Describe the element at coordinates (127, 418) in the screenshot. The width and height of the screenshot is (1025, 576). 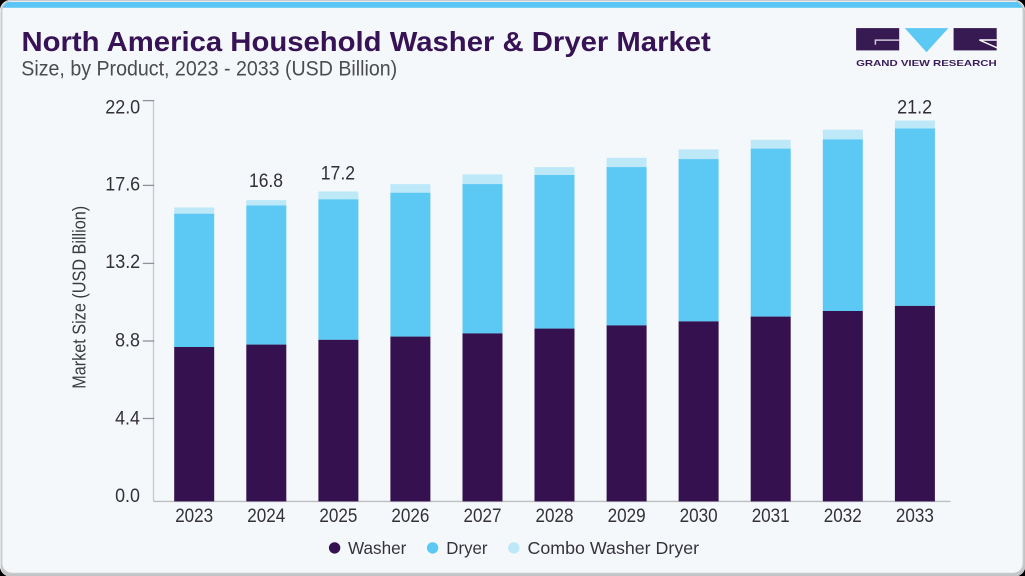
I see `svg-text: 4.4` at that location.